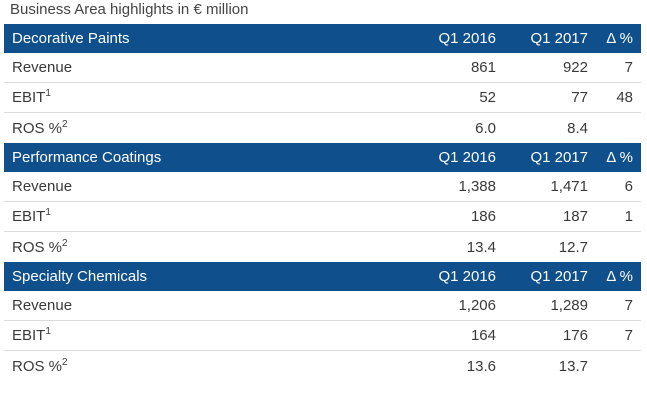 The height and width of the screenshot is (402, 647). Describe the element at coordinates (481, 247) in the screenshot. I see `cell-q1-2016: 13.4` at that location.